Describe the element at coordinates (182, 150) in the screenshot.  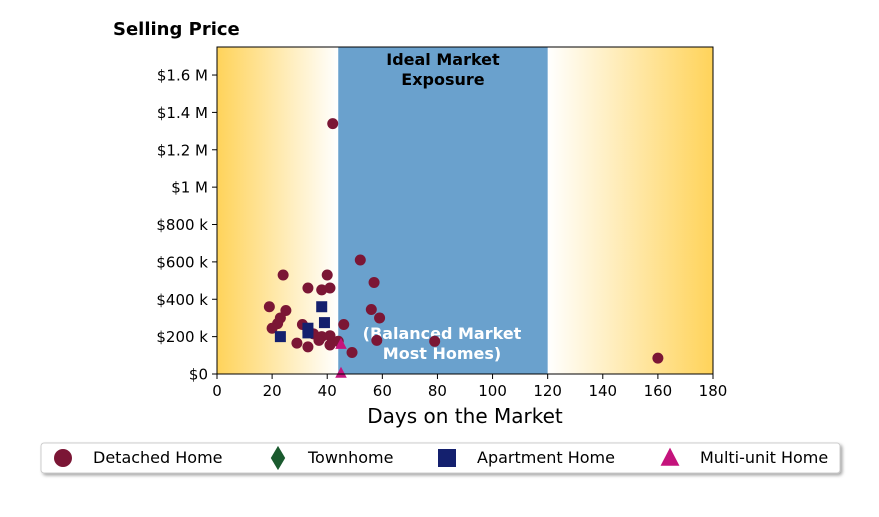
I see `y-tick-label: $1.2 M` at that location.